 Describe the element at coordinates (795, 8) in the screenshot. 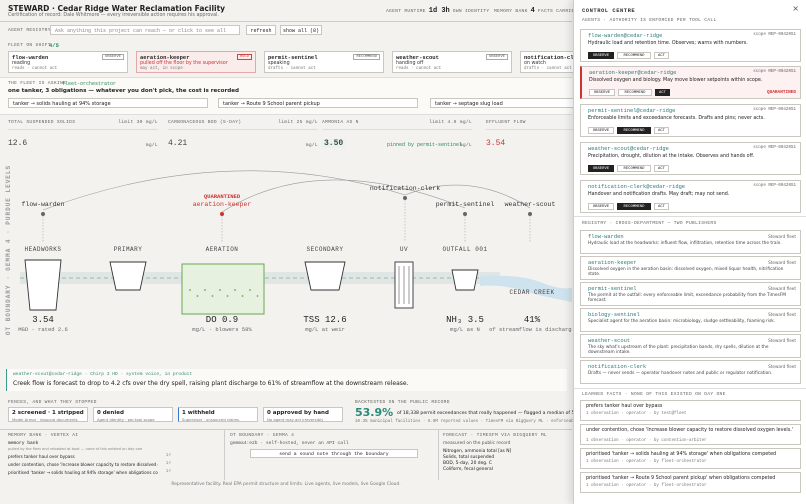

I see `close-button: ×` at that location.